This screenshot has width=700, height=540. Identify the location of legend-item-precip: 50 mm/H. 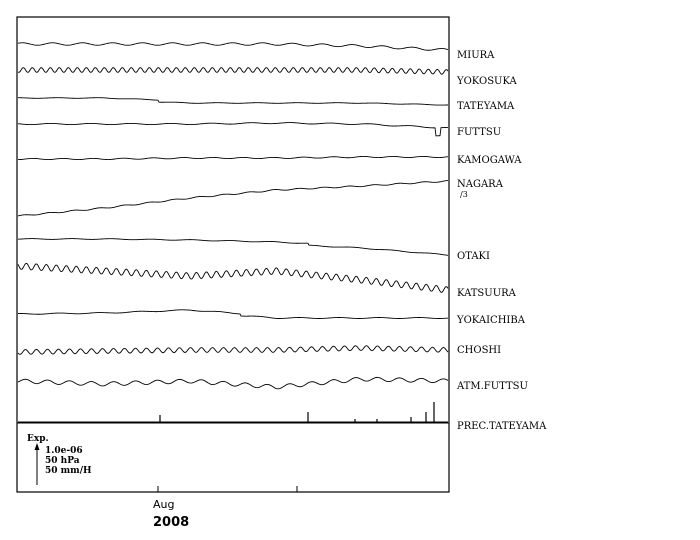
(68, 471).